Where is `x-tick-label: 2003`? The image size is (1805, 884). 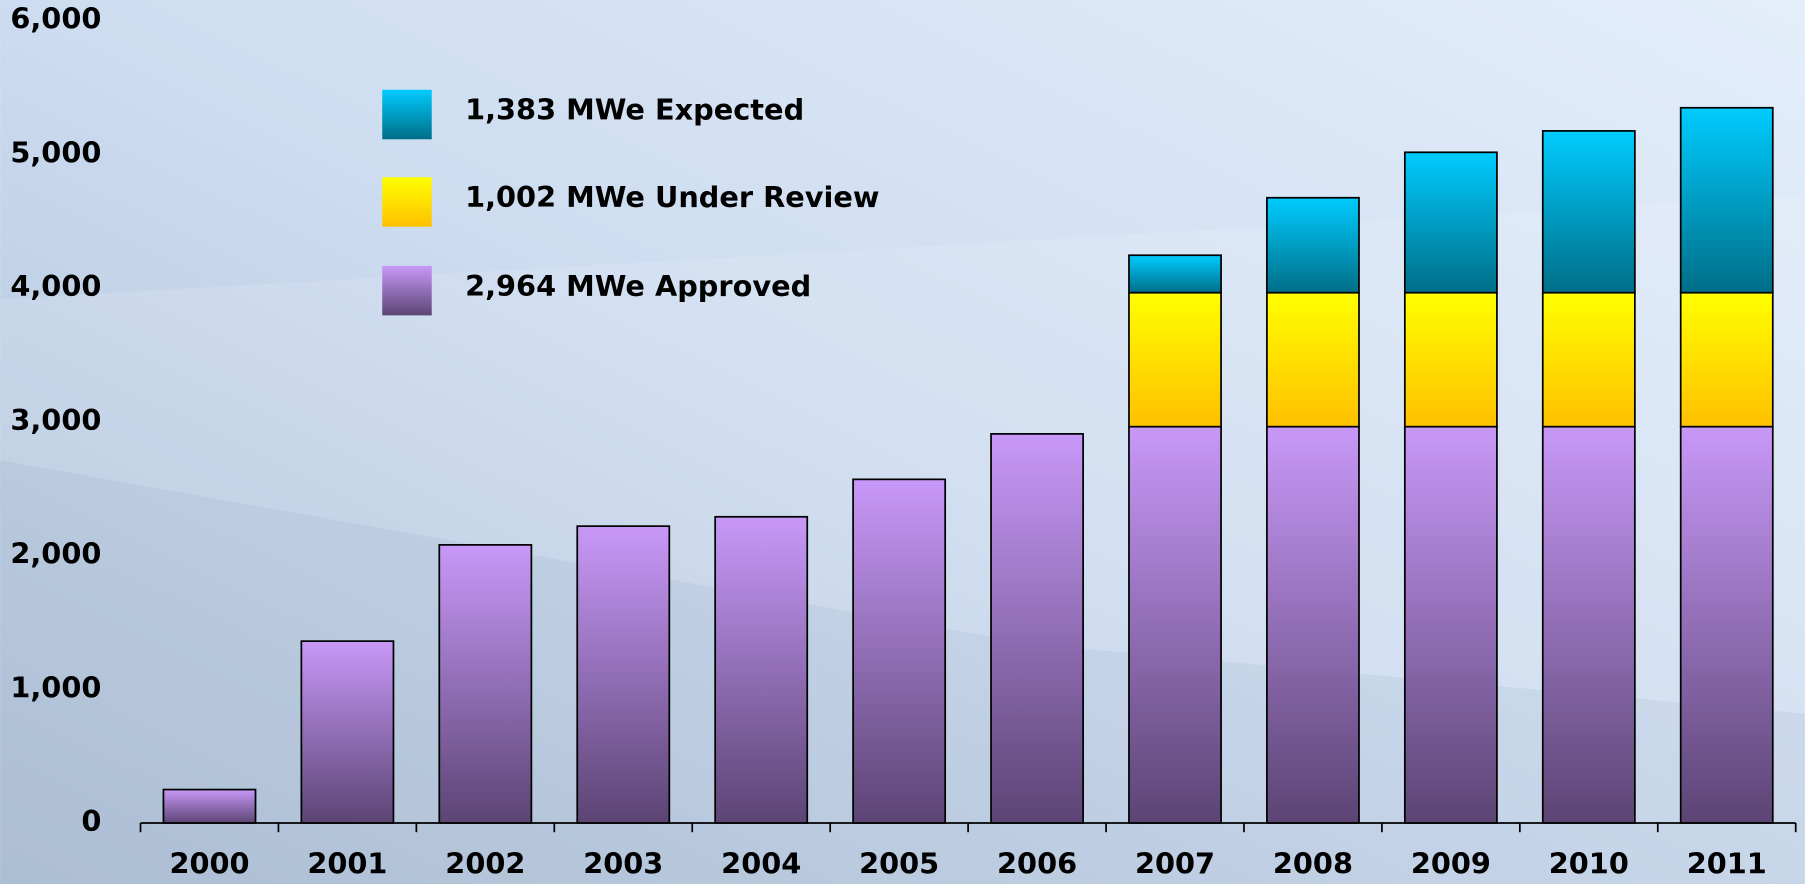
x-tick-label: 2003 is located at coordinates (623, 864).